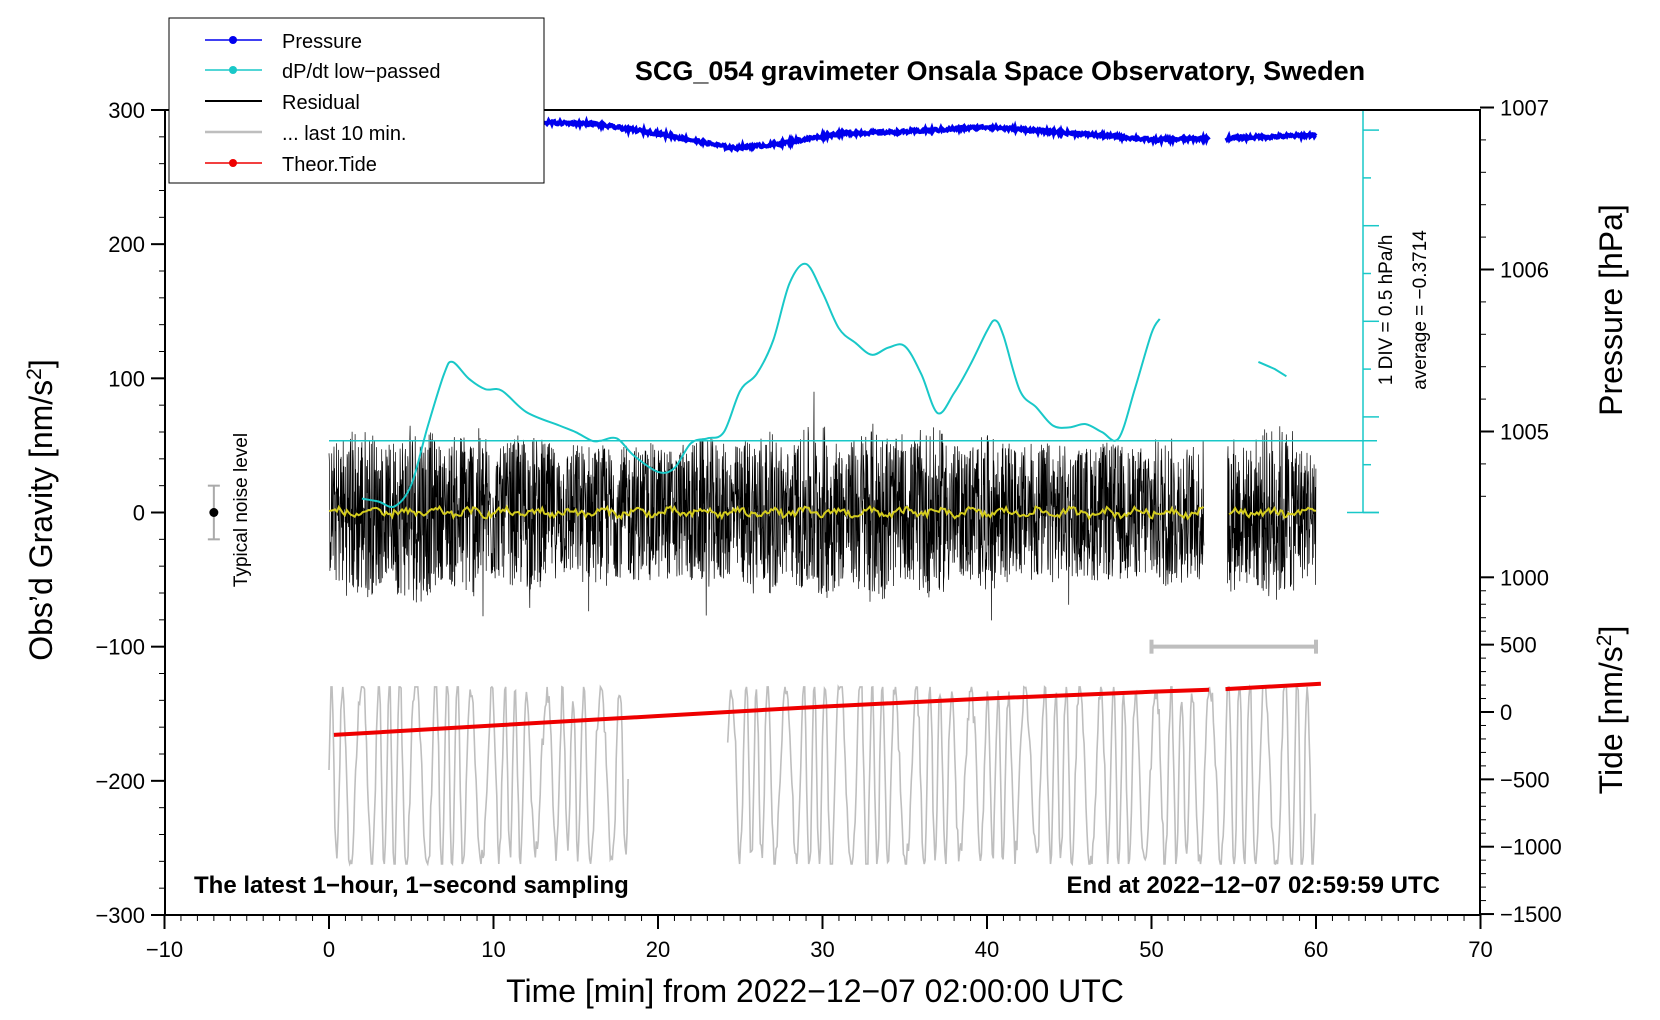  Describe the element at coordinates (1525, 779) in the screenshot. I see `tide-tick-label: −500` at that location.